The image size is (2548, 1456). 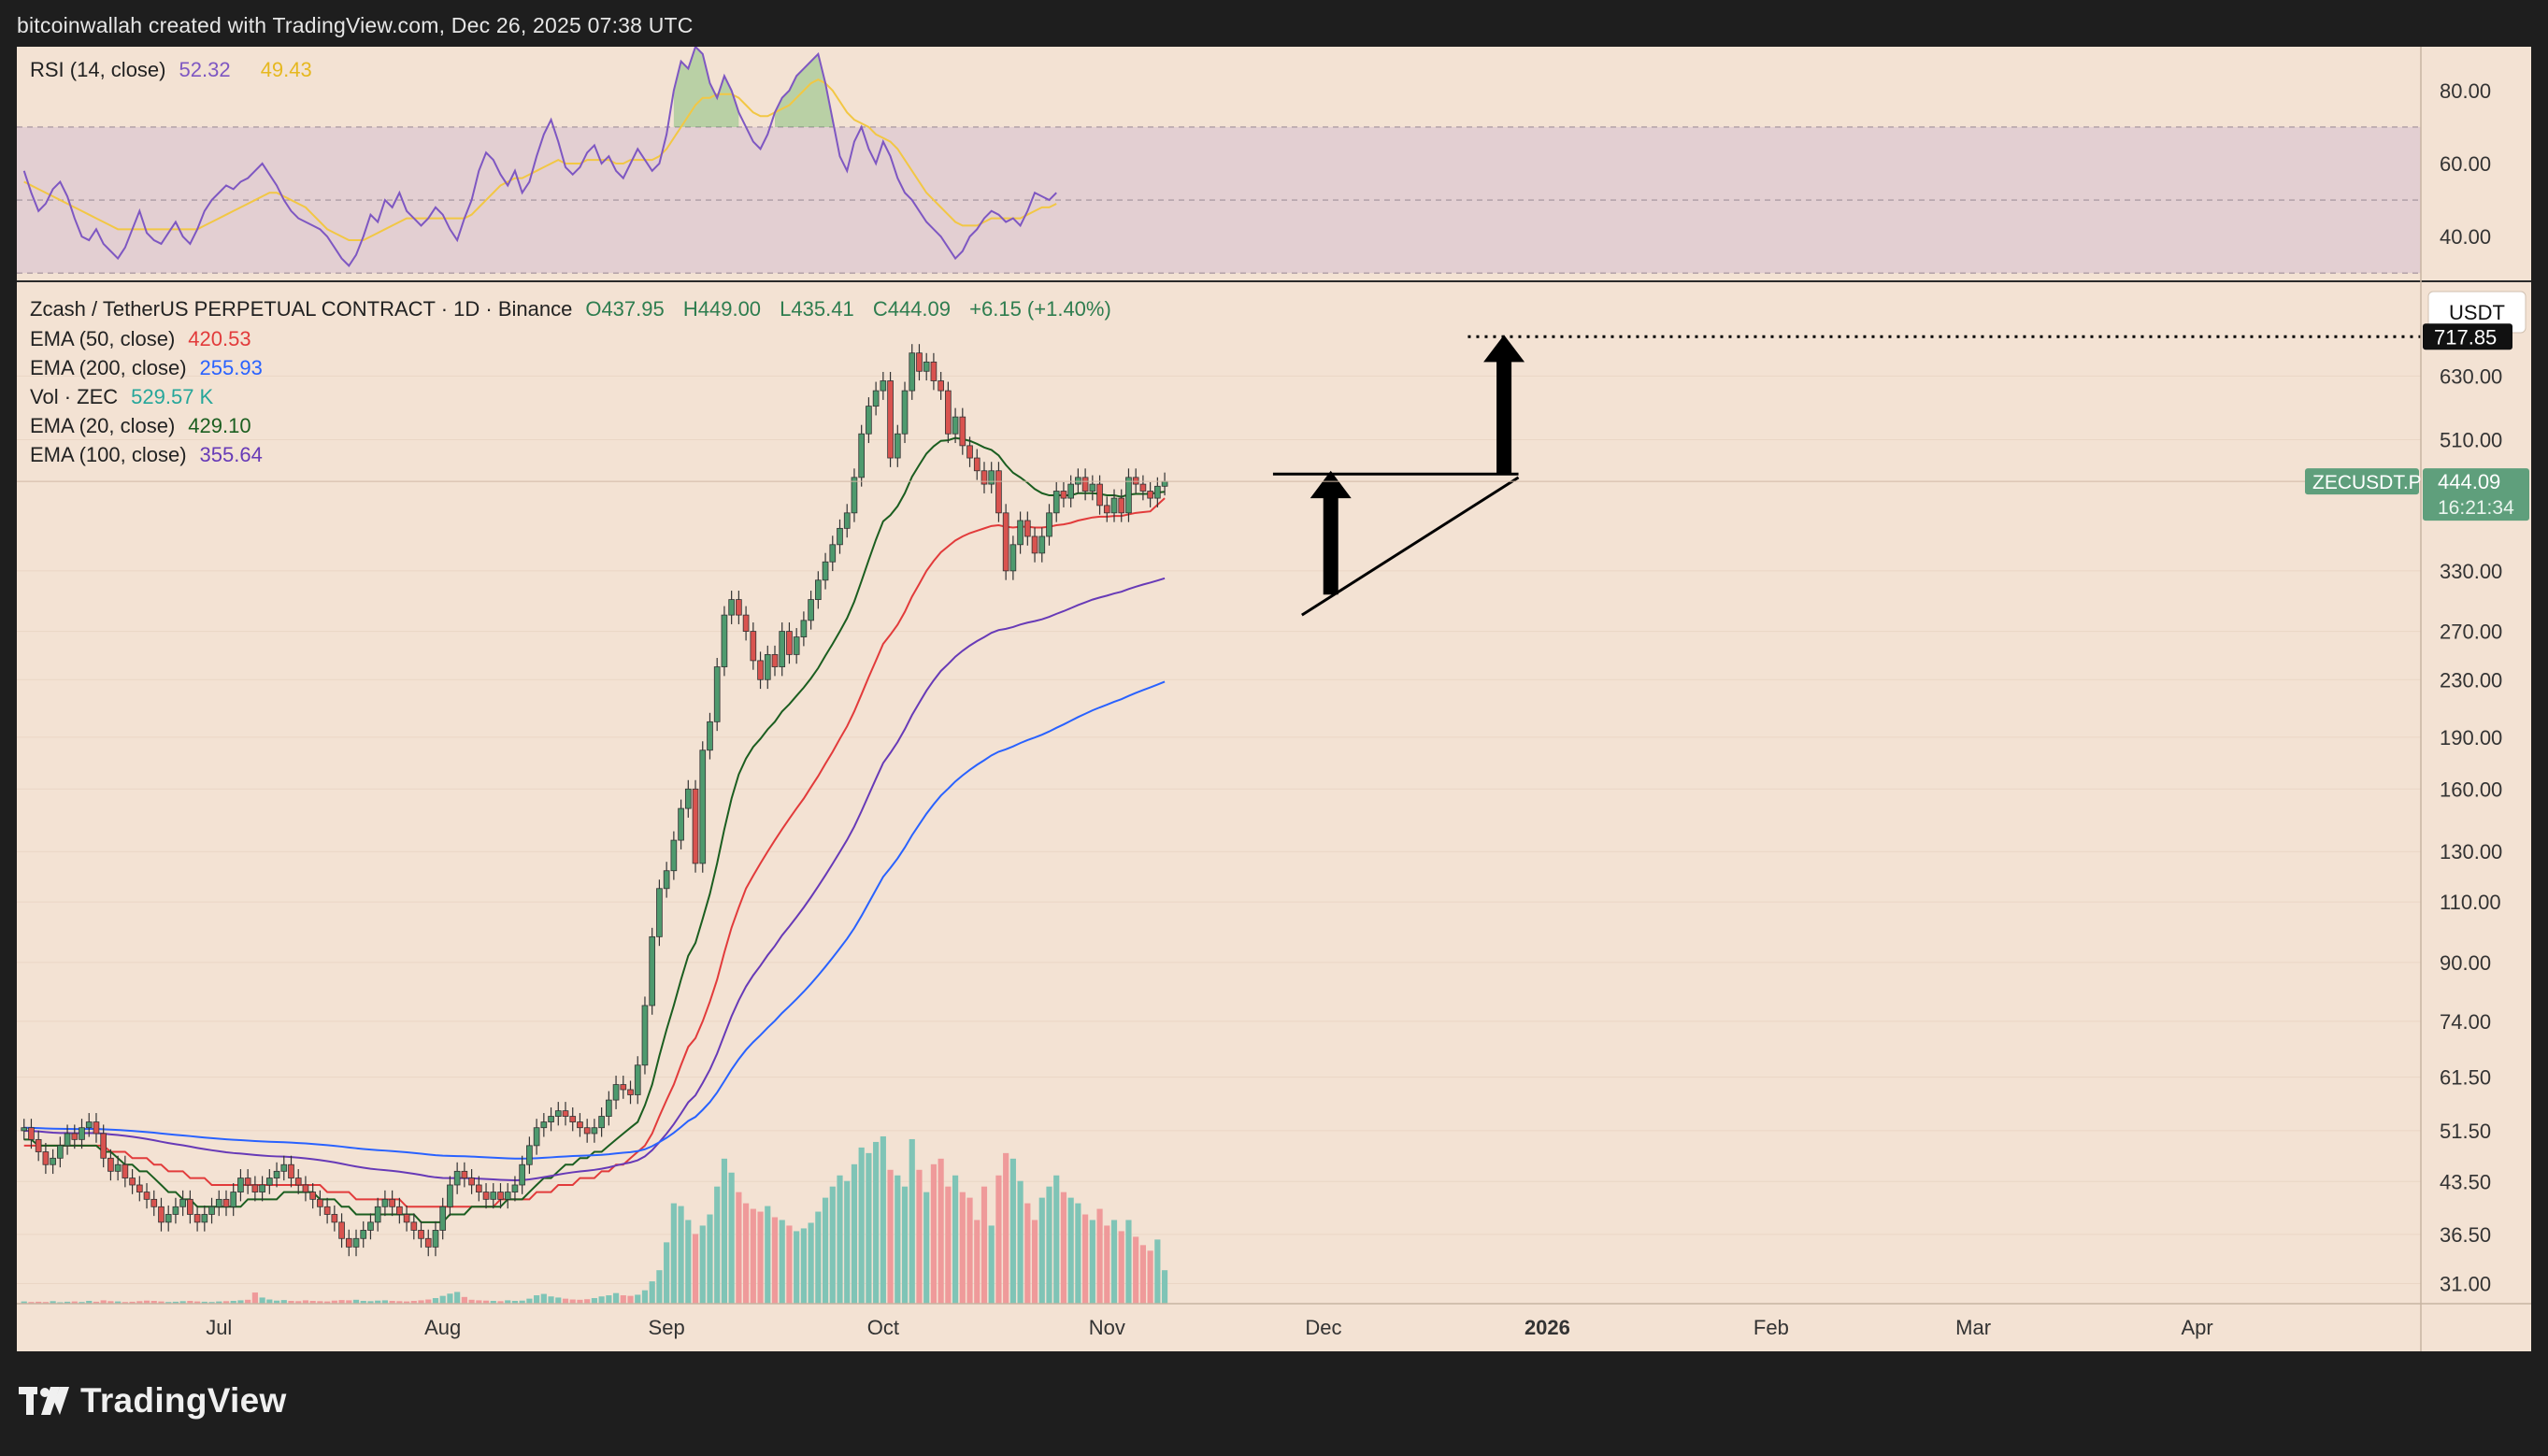 I want to click on rsi-tick-label: 80.00, so click(x=2465, y=91).